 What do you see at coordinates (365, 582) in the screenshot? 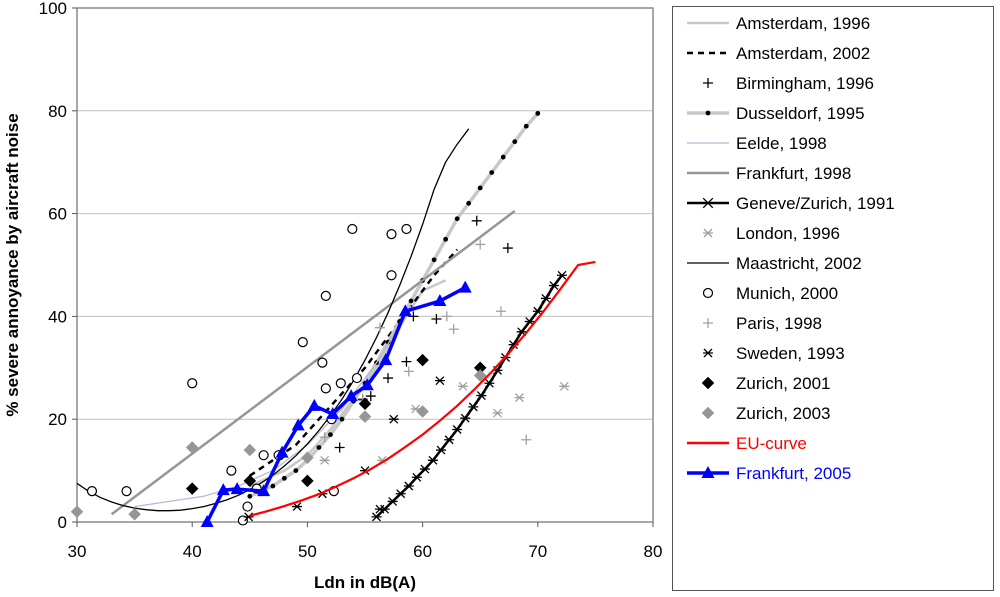
I see `x-axis-label: Ldn in dB(A)` at bounding box center [365, 582].